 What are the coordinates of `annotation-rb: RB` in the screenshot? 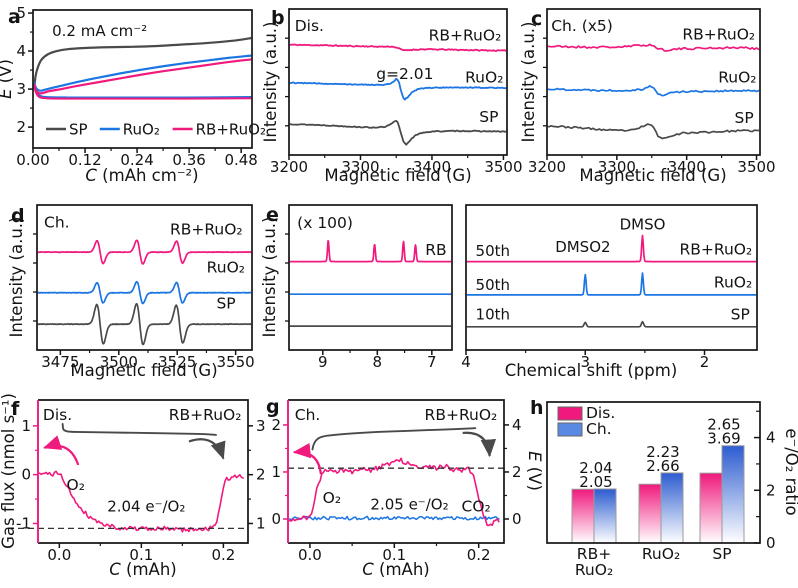 It's located at (435, 250).